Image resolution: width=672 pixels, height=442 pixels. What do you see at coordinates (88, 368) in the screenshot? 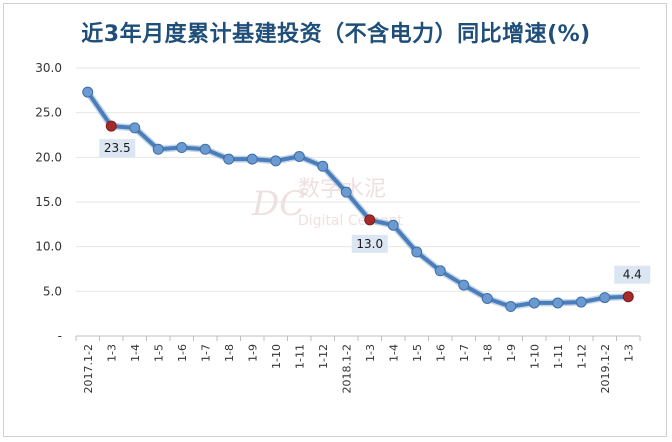
I see `x-tick-label: 2017.1-2` at bounding box center [88, 368].